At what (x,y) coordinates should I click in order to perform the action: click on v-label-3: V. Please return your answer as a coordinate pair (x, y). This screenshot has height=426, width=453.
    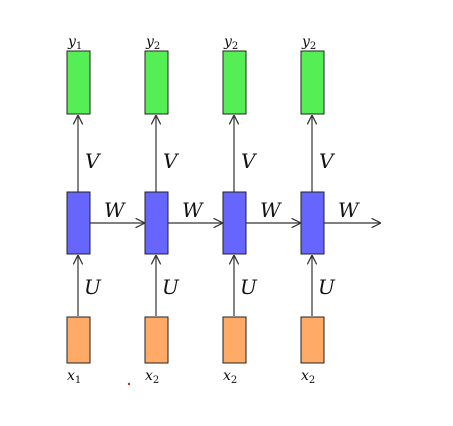
    Looking at the image, I should click on (249, 161).